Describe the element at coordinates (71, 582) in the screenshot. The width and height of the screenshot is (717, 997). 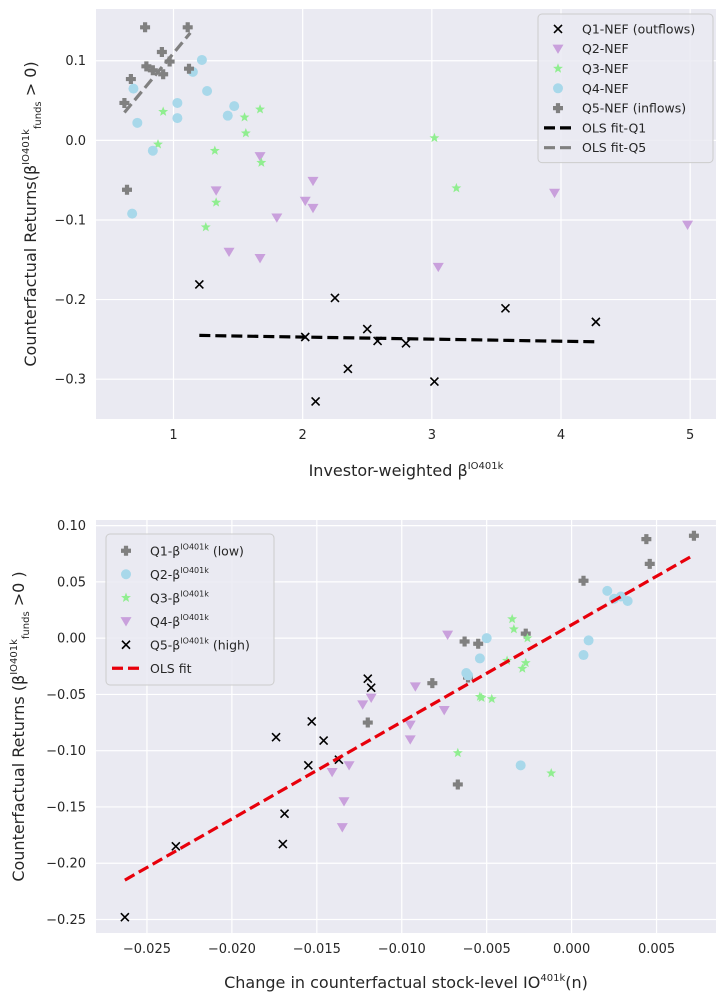
I see `y-tick-label: 0.05` at that location.